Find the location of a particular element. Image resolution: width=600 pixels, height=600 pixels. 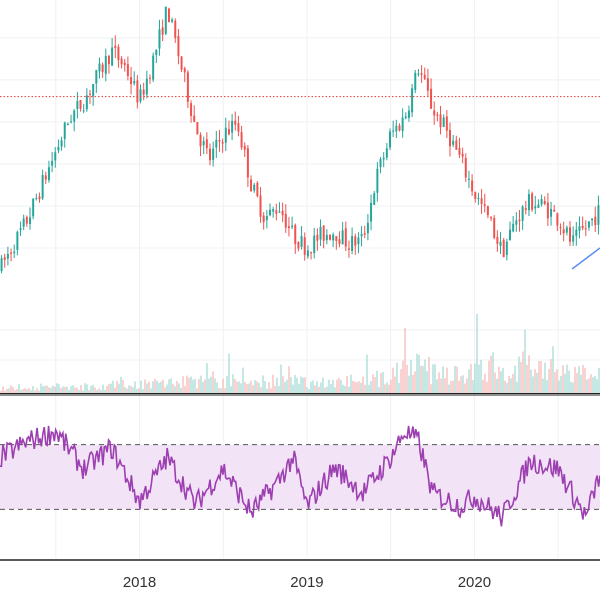

trend-line is located at coordinates (585, 258).